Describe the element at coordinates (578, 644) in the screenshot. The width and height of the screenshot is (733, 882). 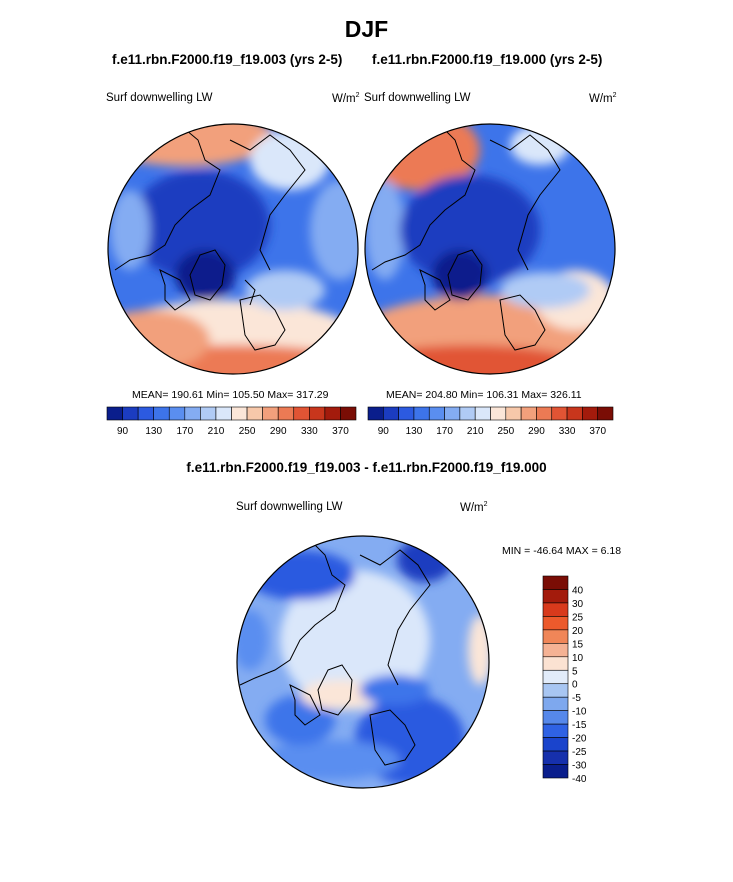
I see `colorbar-tick-label: 15` at that location.